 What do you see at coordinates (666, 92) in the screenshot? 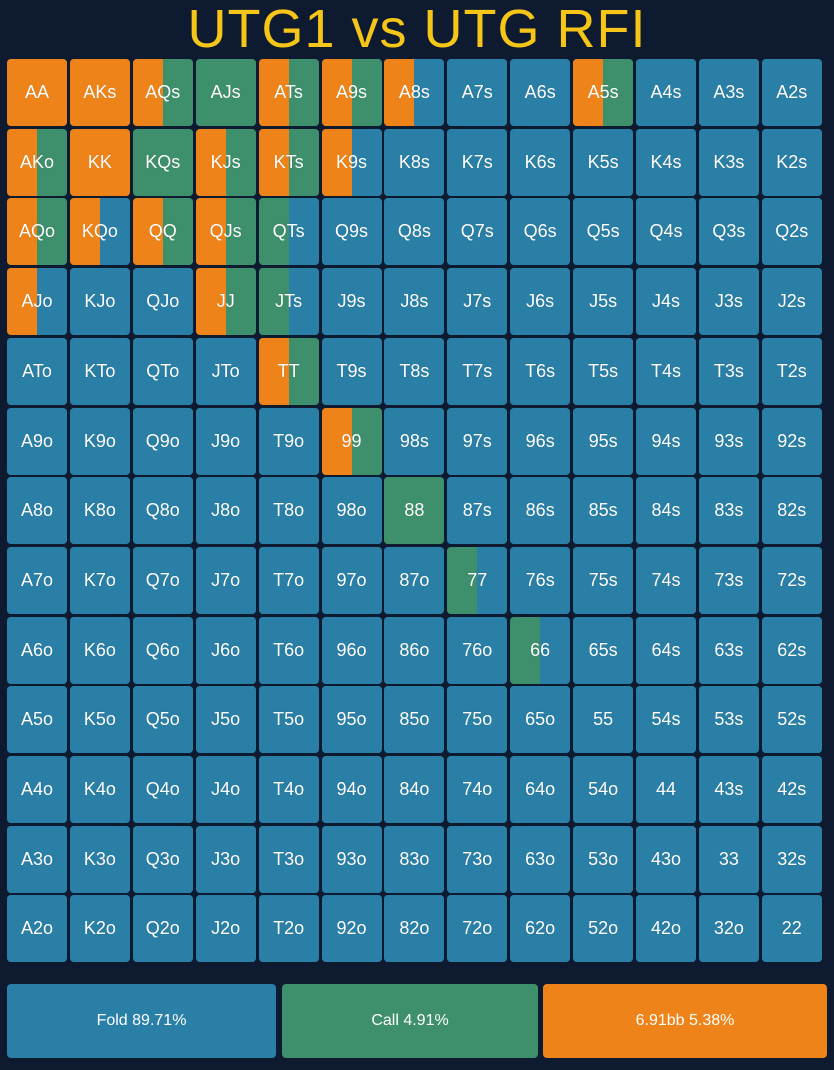
I see `hand-cell-A4s: A4s` at bounding box center [666, 92].